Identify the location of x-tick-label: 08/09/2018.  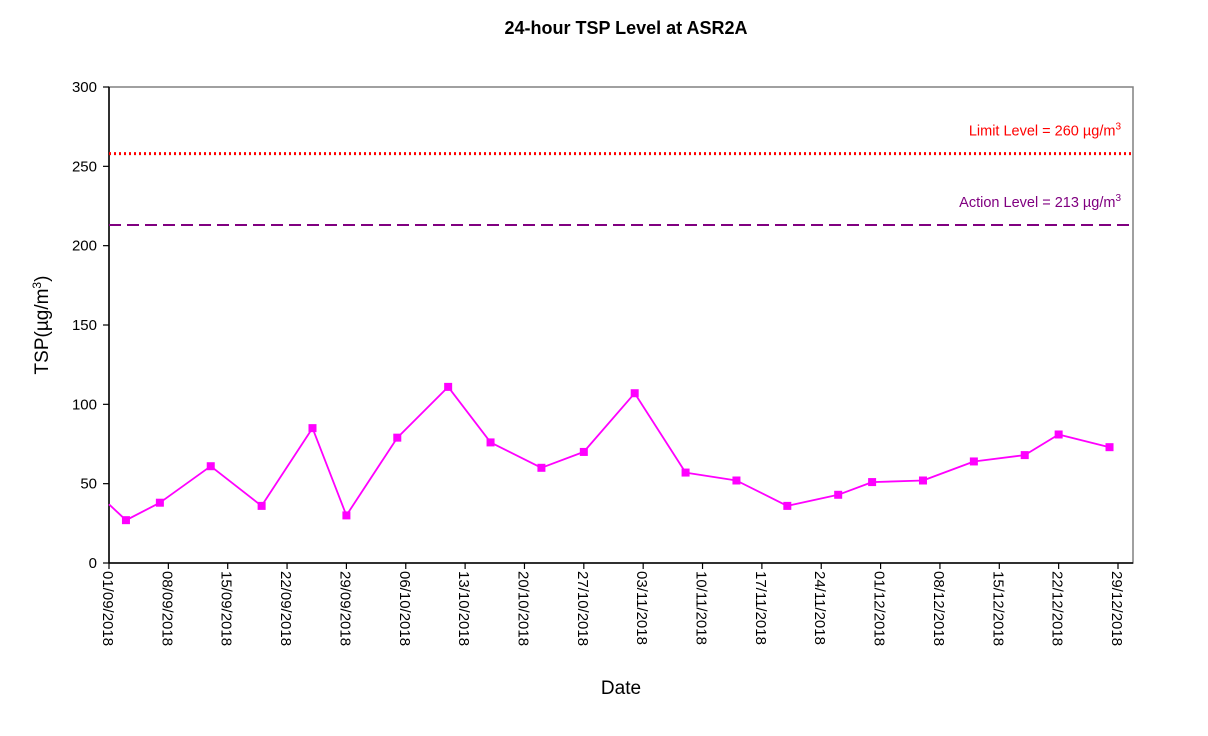
(166, 608).